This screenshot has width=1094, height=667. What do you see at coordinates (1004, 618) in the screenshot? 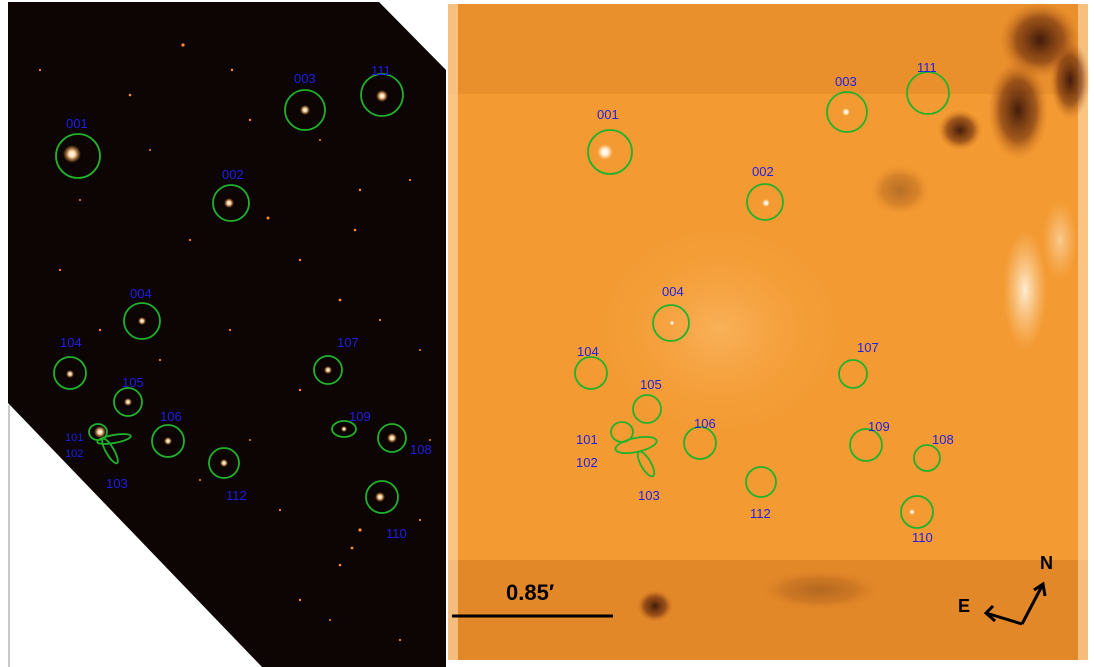
I see `compass-east-arrow` at bounding box center [1004, 618].